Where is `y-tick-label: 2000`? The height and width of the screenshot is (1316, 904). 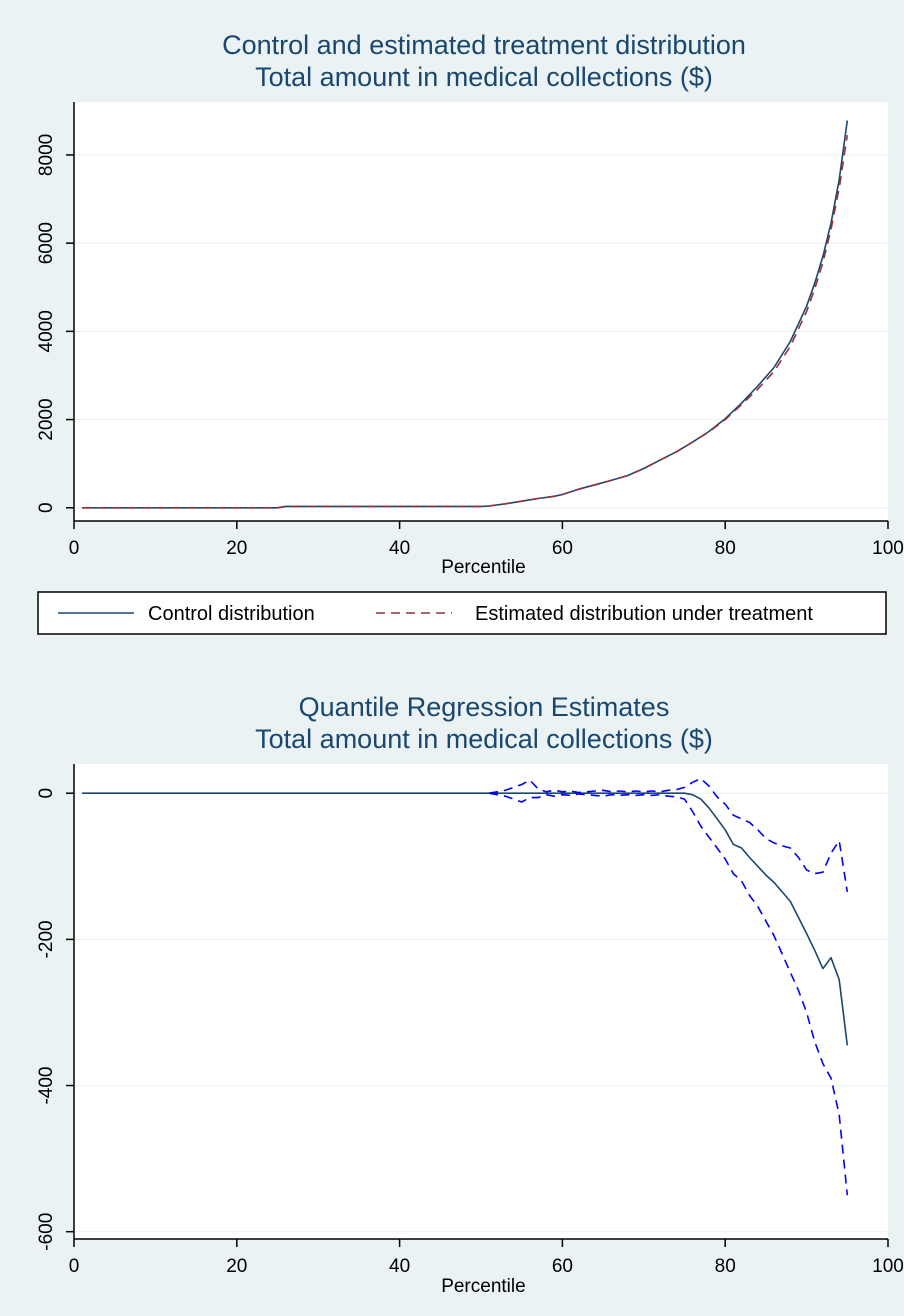 y-tick-label: 2000 is located at coordinates (46, 419).